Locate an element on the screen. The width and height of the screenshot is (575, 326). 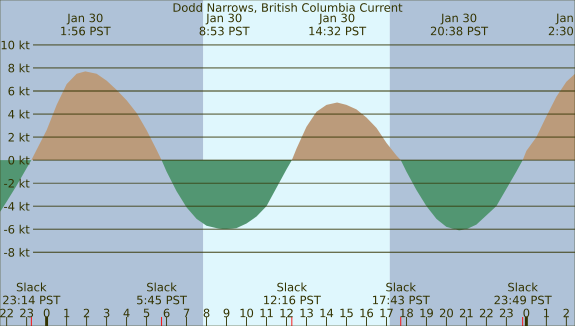
y-tick-label: -4 kt is located at coordinates (17, 206).